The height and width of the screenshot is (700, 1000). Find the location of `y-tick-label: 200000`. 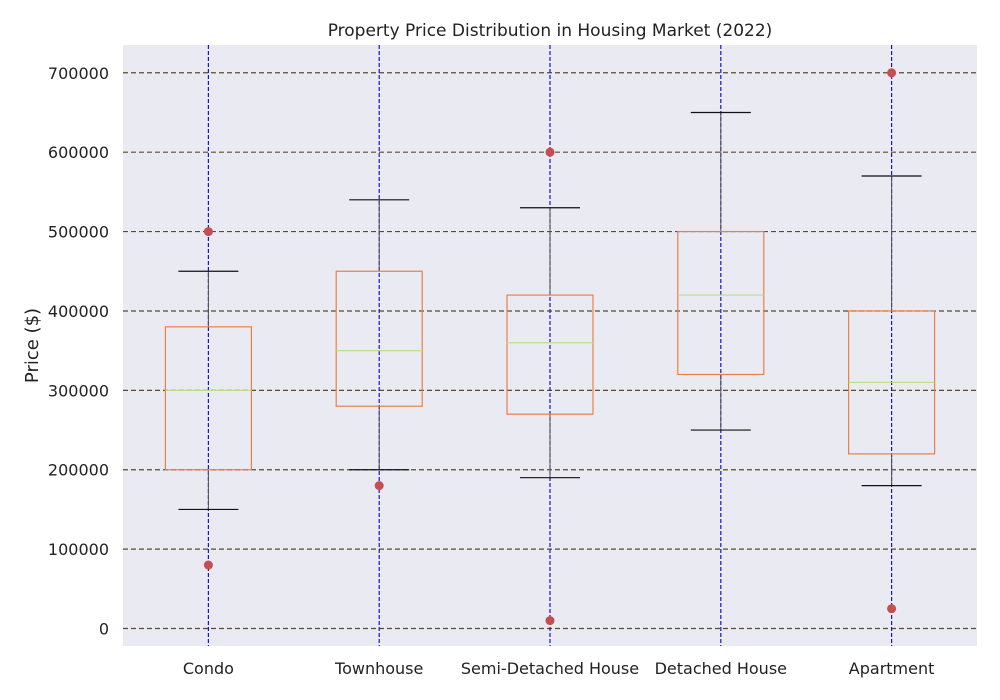

y-tick-label: 200000 is located at coordinates (78, 470).